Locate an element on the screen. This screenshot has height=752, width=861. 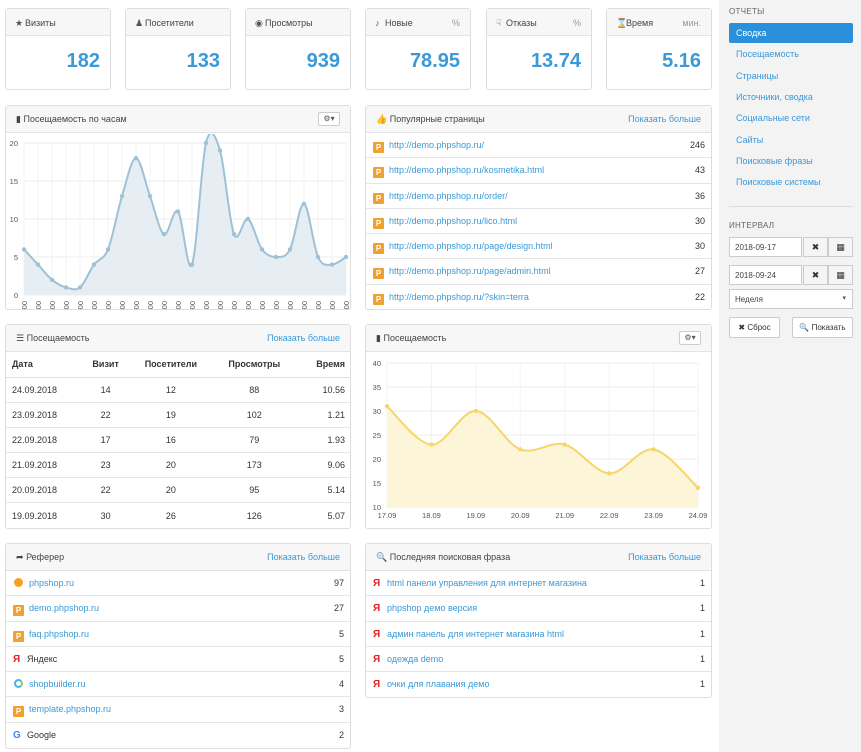
stat-label: Визиты is located at coordinates (40, 23).